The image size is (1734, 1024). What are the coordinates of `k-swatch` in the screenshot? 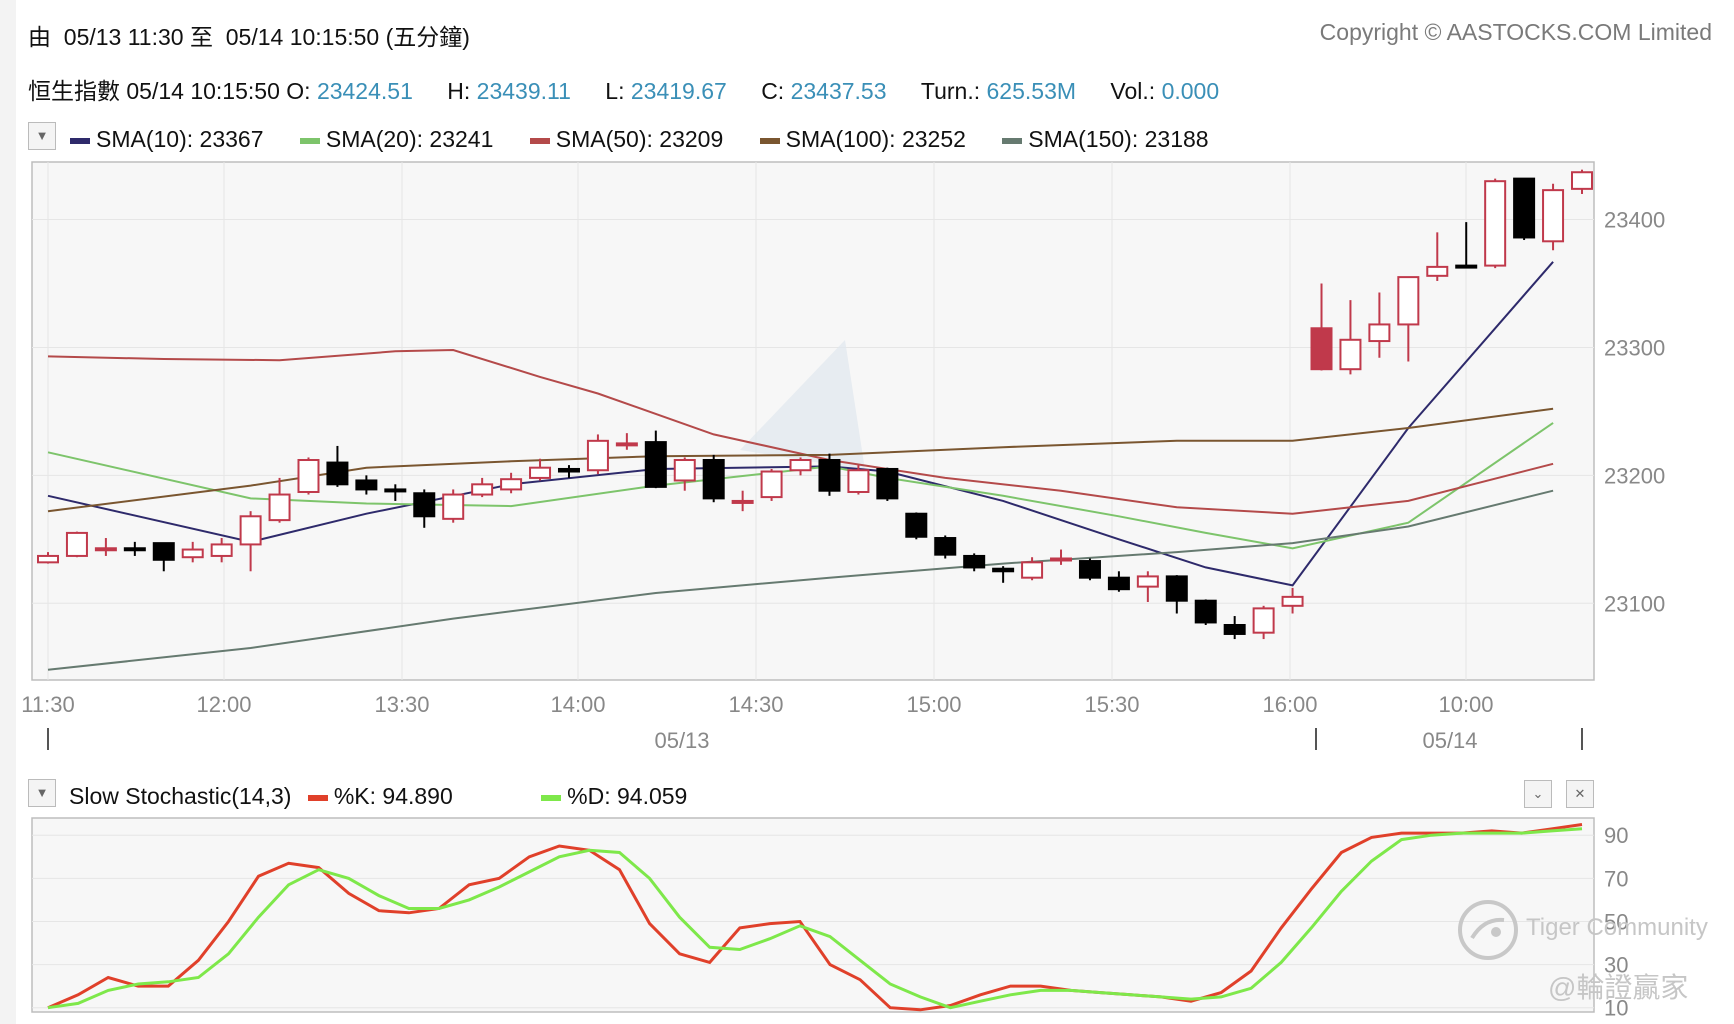 It's located at (317, 797).